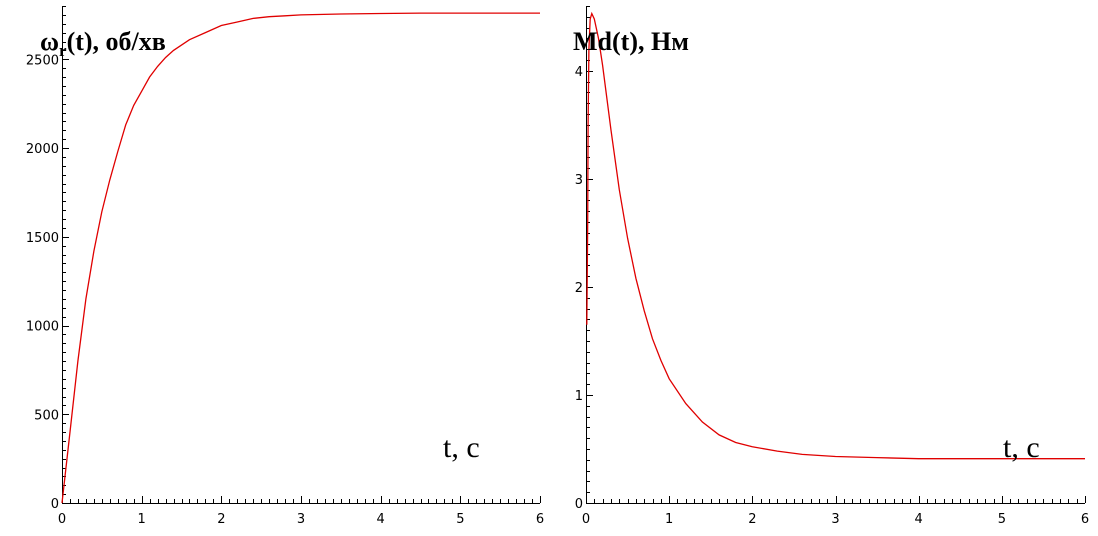  Describe the element at coordinates (669, 519) in the screenshot. I see `chart-torque-x-tick-label: 1` at that location.